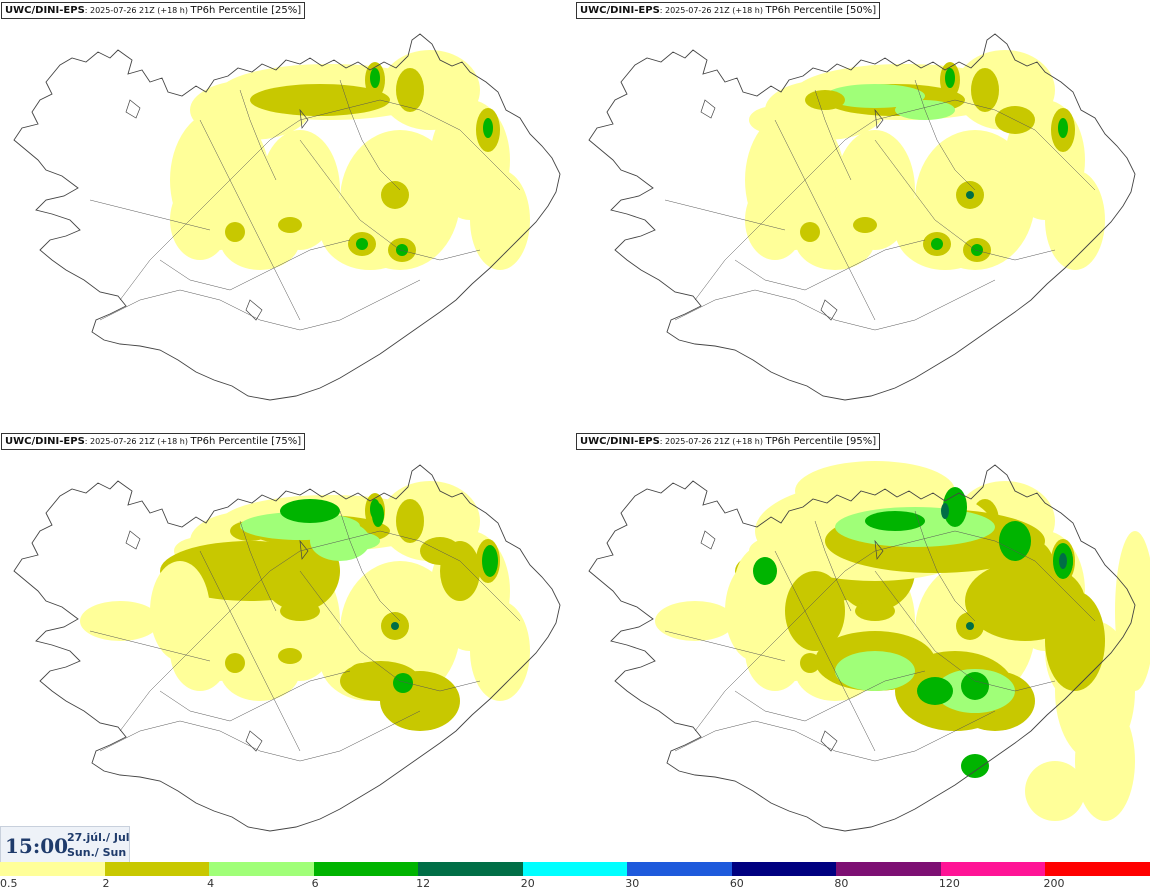 The width and height of the screenshot is (1150, 891). What do you see at coordinates (736, 883) in the screenshot?
I see `legend-label: 60` at bounding box center [736, 883].